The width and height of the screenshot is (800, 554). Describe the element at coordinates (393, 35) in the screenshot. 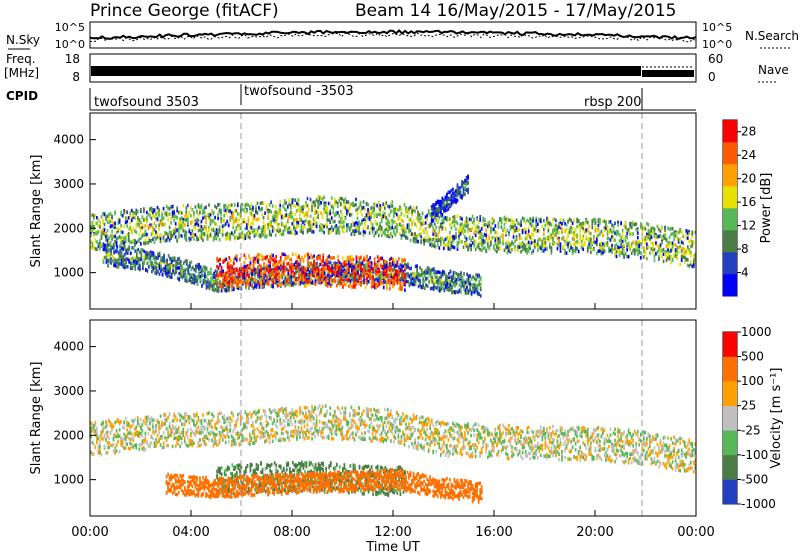

I see `nsky-series` at that location.